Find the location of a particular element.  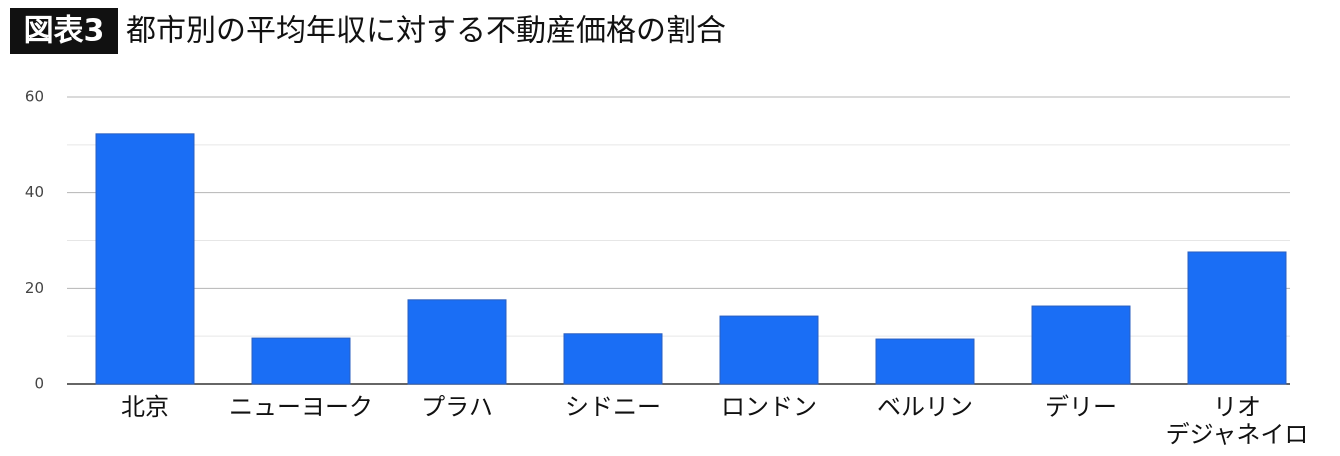

x-tick-label: シドニー is located at coordinates (613, 407).